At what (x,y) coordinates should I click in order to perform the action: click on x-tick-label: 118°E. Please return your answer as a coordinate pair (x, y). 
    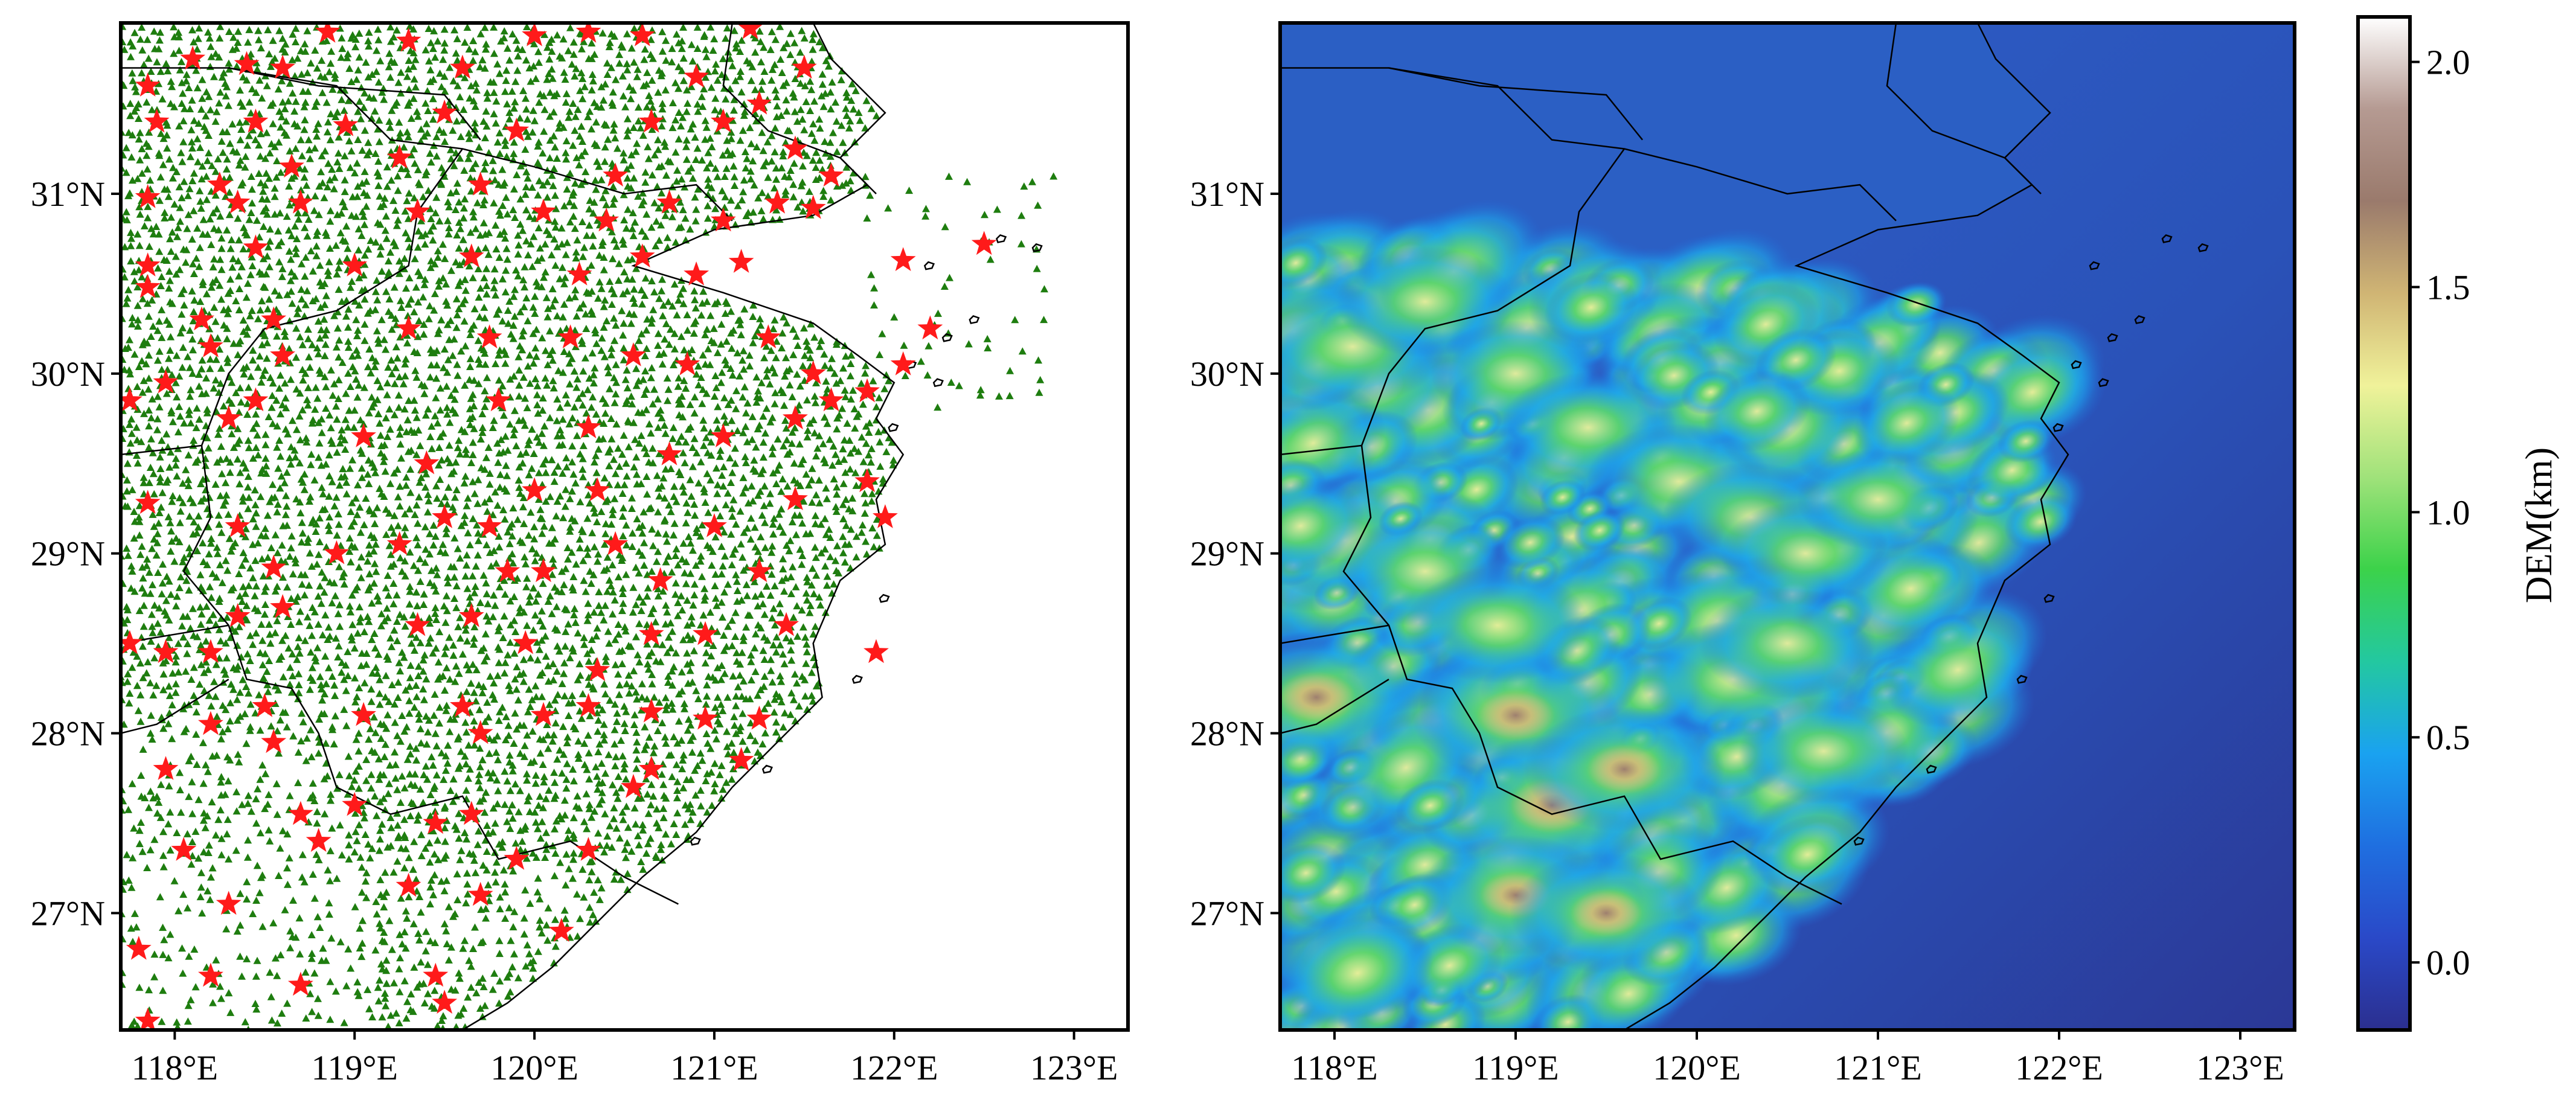
    Looking at the image, I should click on (175, 1067).